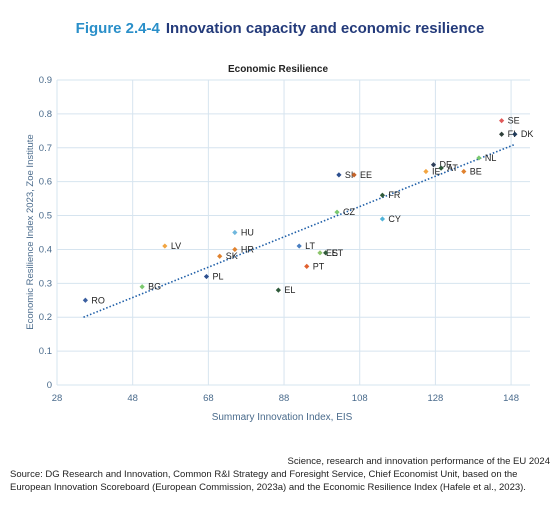 The width and height of the screenshot is (560, 515). Describe the element at coordinates (57, 398) in the screenshot. I see `x-tick-label: 28` at that location.